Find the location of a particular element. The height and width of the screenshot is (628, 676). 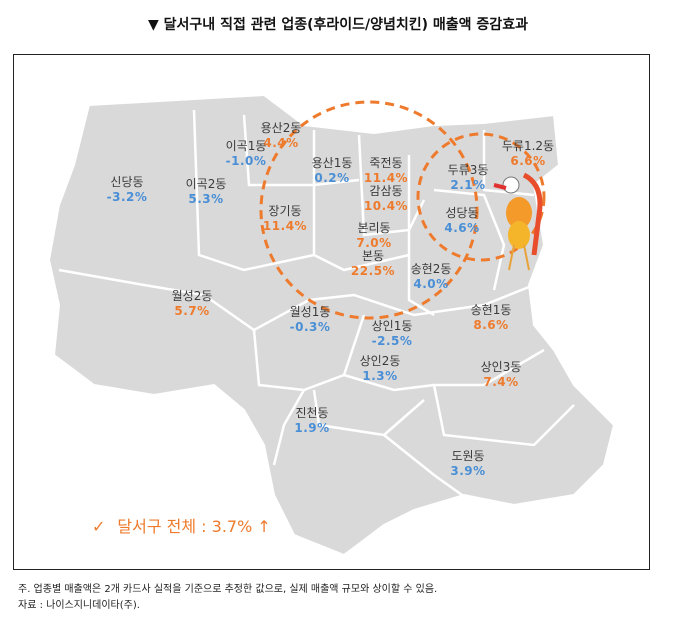

highlight-circle-small is located at coordinates (481, 197).